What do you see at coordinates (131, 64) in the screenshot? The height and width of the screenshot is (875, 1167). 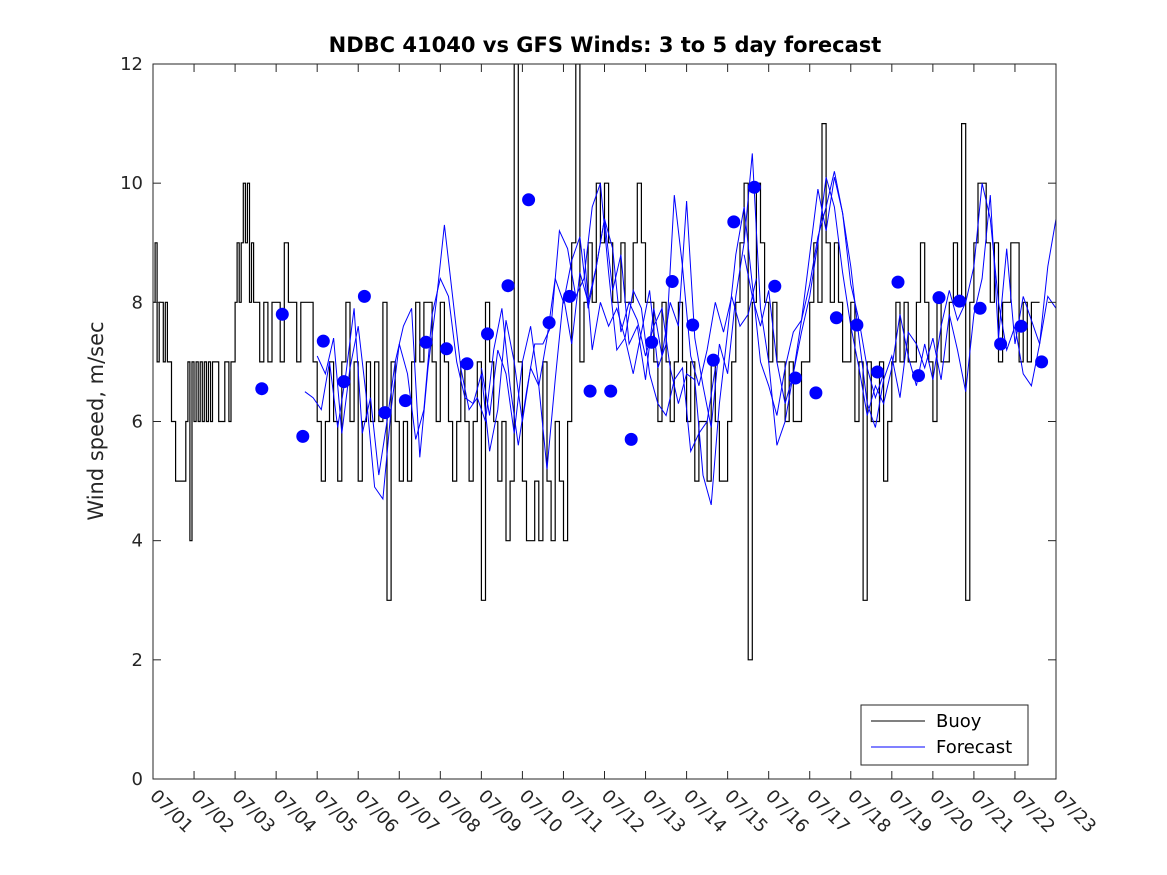 I see `y-tick-label: 12` at bounding box center [131, 64].